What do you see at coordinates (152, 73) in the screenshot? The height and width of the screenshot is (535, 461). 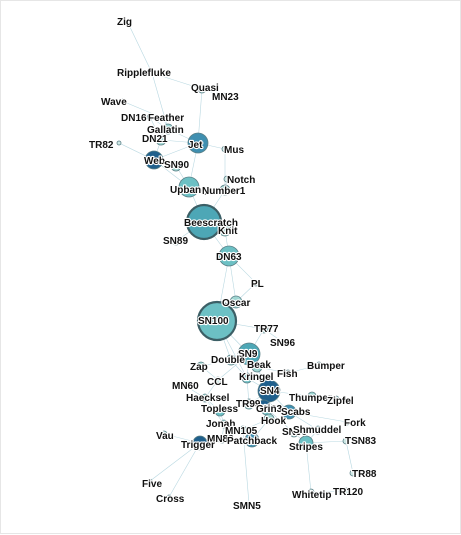 I see `node-ripplefluke` at bounding box center [152, 73].